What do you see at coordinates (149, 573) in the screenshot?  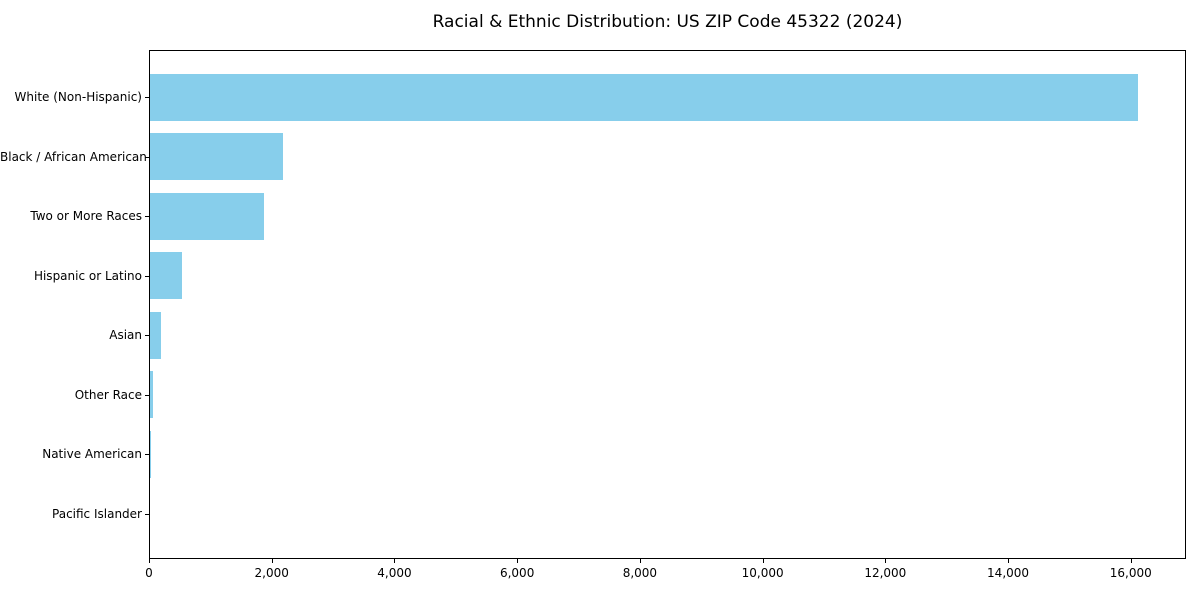 I see `x-axis-tick-label: 0` at bounding box center [149, 573].